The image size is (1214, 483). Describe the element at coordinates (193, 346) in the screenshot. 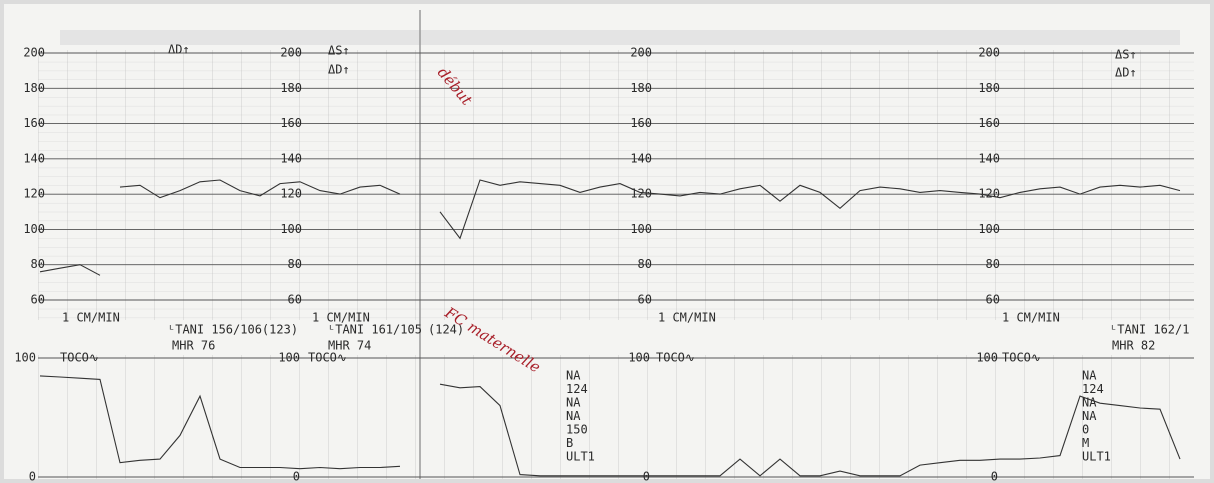

I see `annotation: MHR 76` at that location.